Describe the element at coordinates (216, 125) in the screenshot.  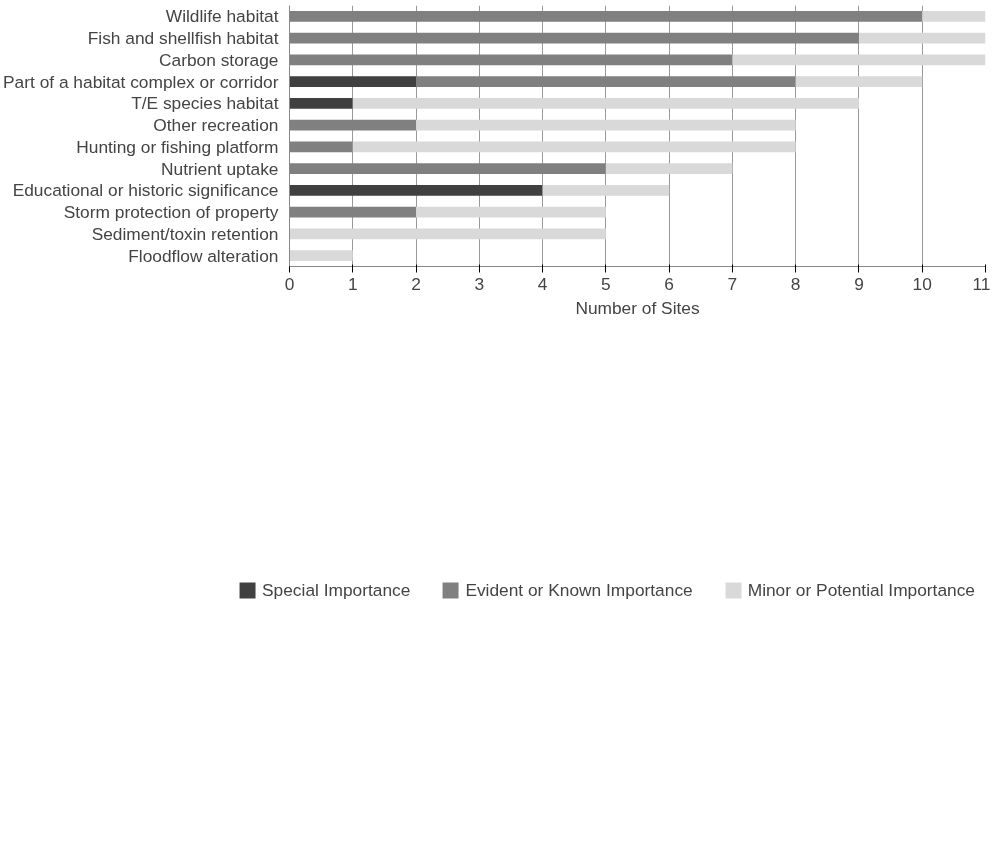
I see `y-tick-label: Other recreation` at that location.